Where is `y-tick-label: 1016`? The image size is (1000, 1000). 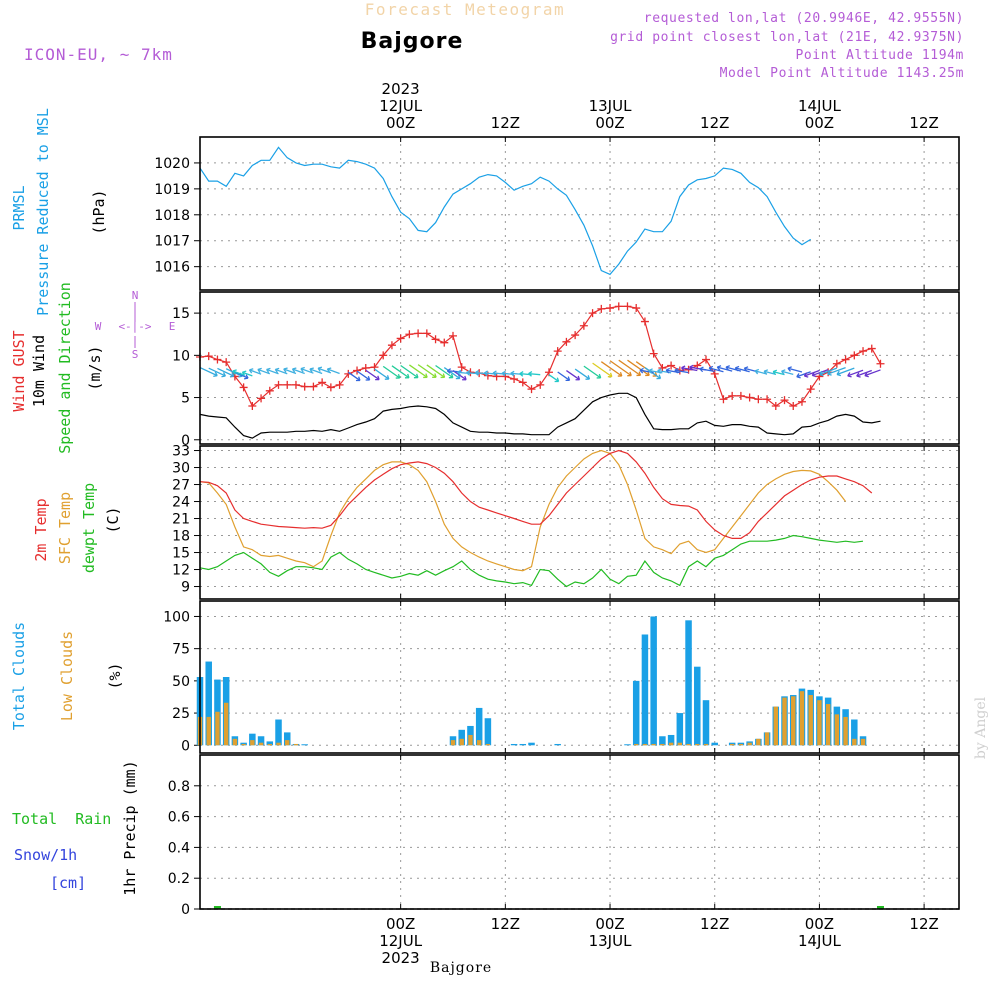 y-tick-label: 1016 is located at coordinates (172, 268).